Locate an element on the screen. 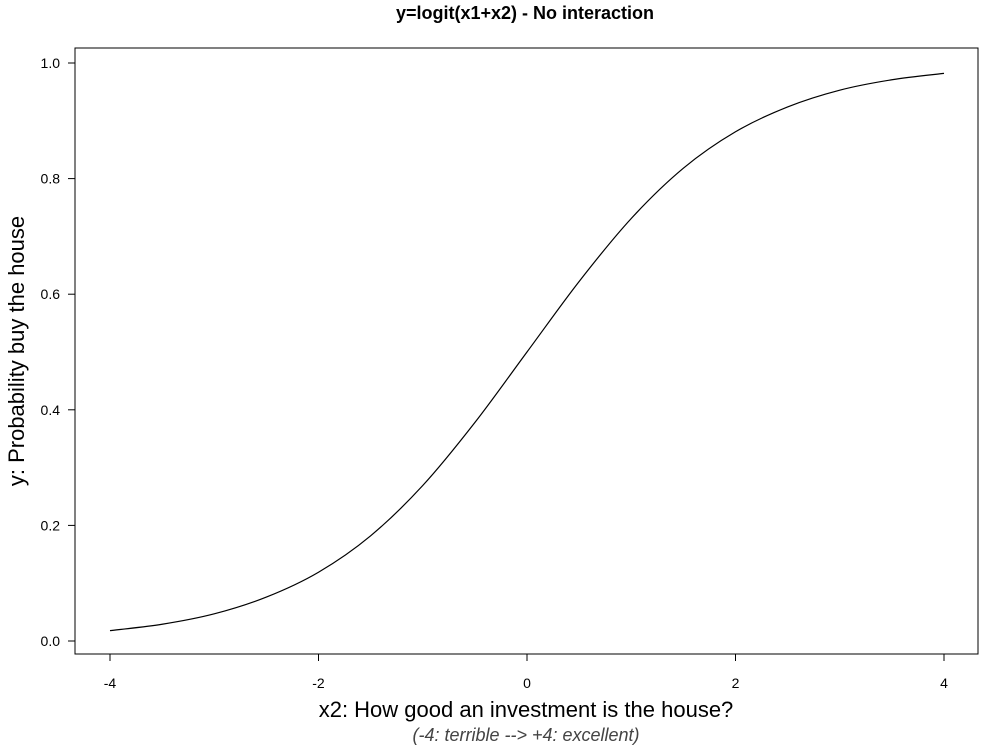 This screenshot has height=749, width=999. y-axis-label: y: Probability buy the house is located at coordinates (16, 351).